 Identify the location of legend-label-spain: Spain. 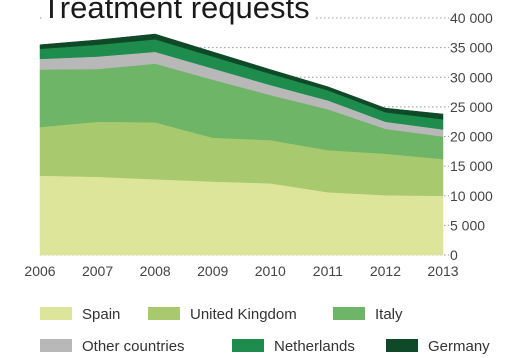
(101, 314).